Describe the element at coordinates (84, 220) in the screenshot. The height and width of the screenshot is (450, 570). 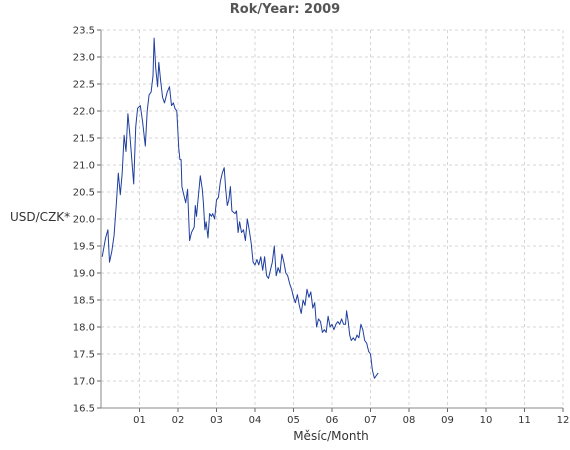
I see `y-tick-label: 20.0` at that location.